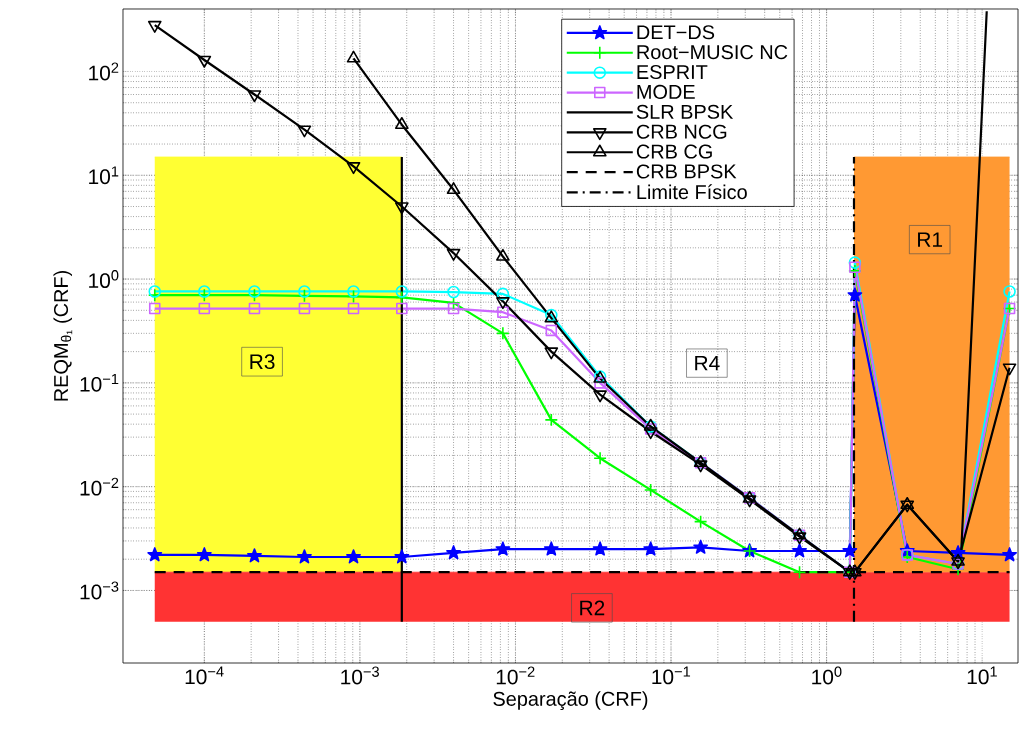 The width and height of the screenshot is (1019, 738). I want to click on y-tick-label: 10$^{2}$, so click(104, 71).